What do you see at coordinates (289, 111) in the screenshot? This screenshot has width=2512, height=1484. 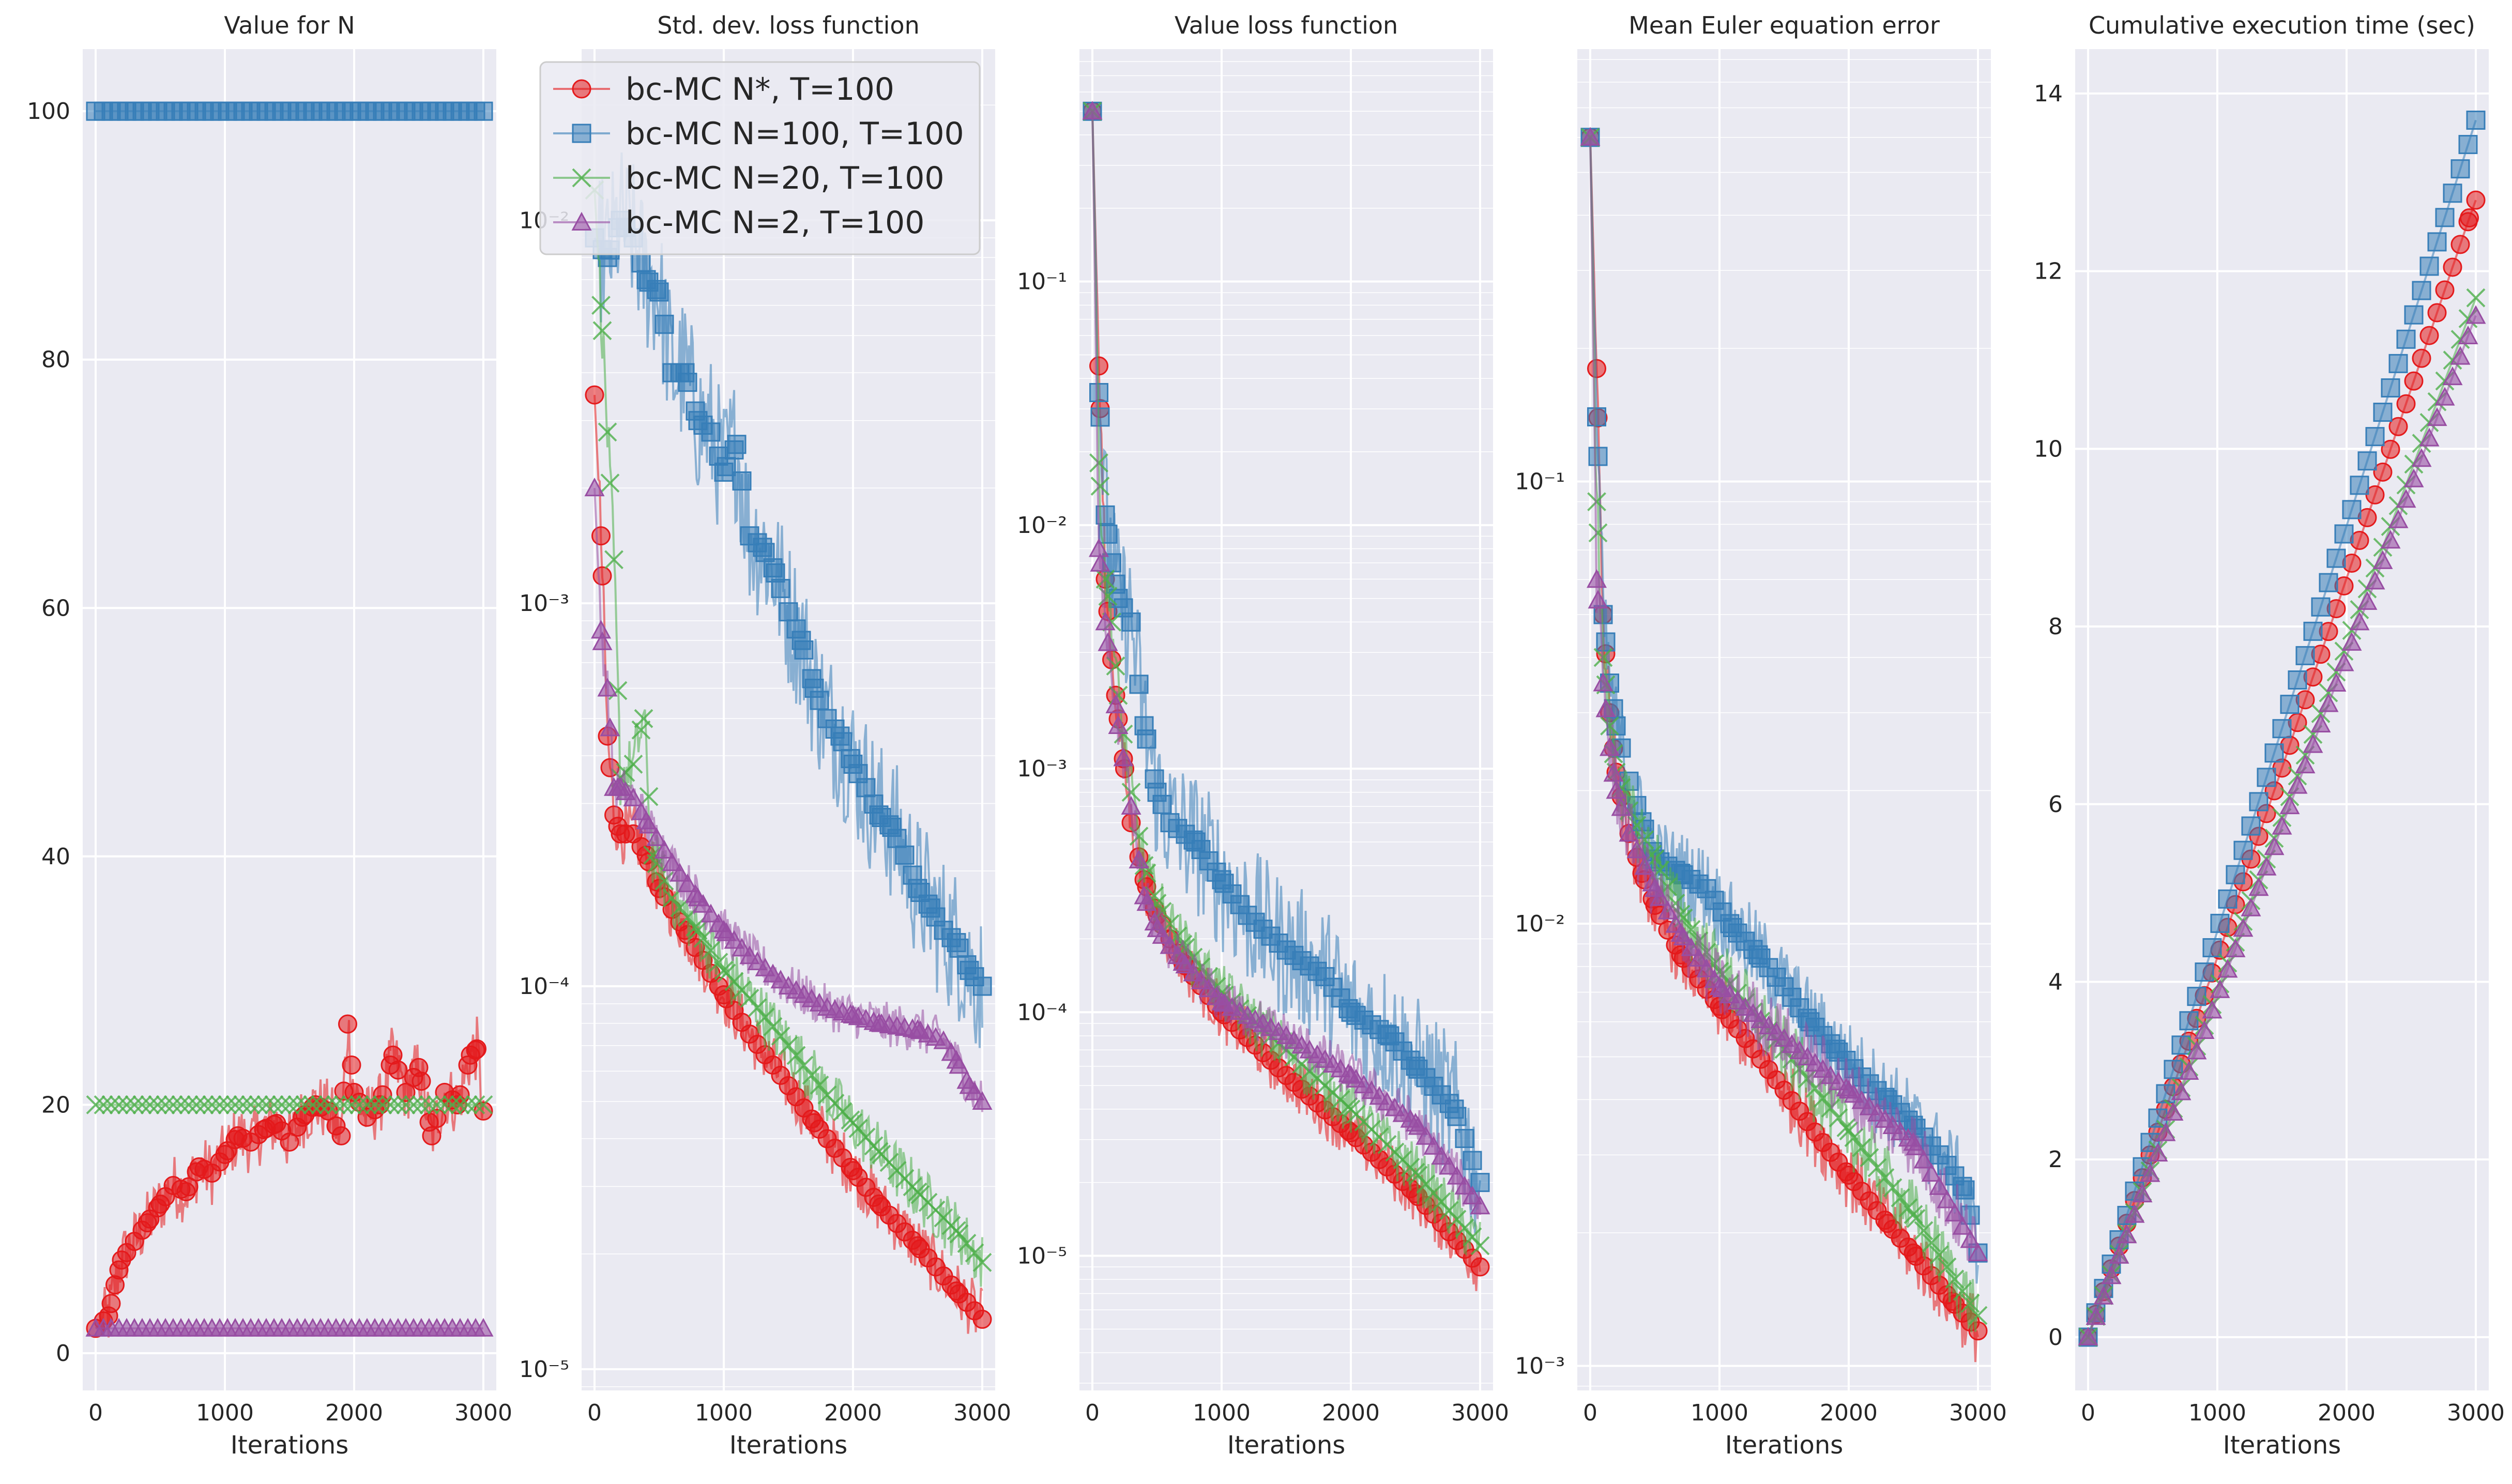 I see `series-blue` at bounding box center [289, 111].